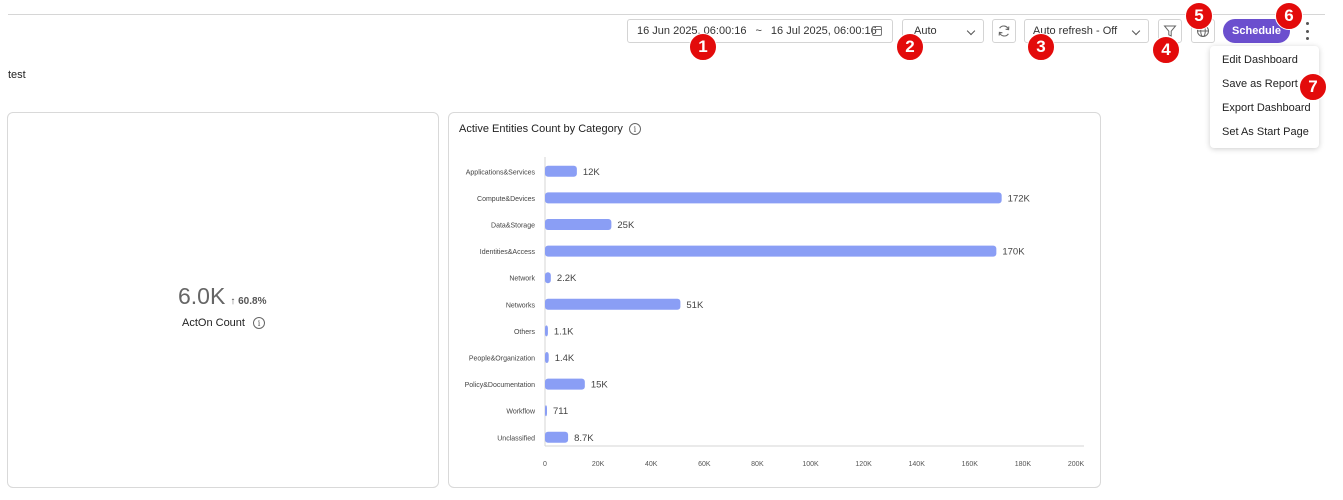  I want to click on bar-value-label: 1.4K, so click(565, 358).